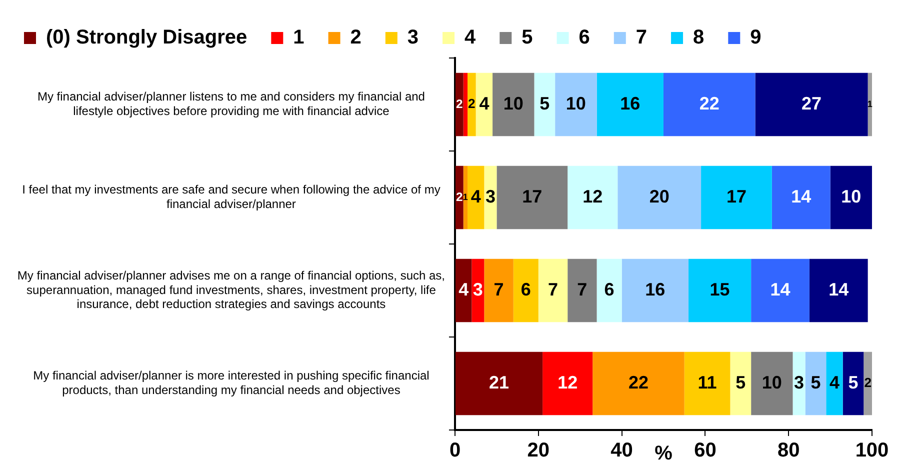  What do you see at coordinates (231, 383) in the screenshot?
I see `y-tick-label: My financial adviser/planner is more interested in pushing specific financial products, than understanding my financial needs and objectives` at bounding box center [231, 383].